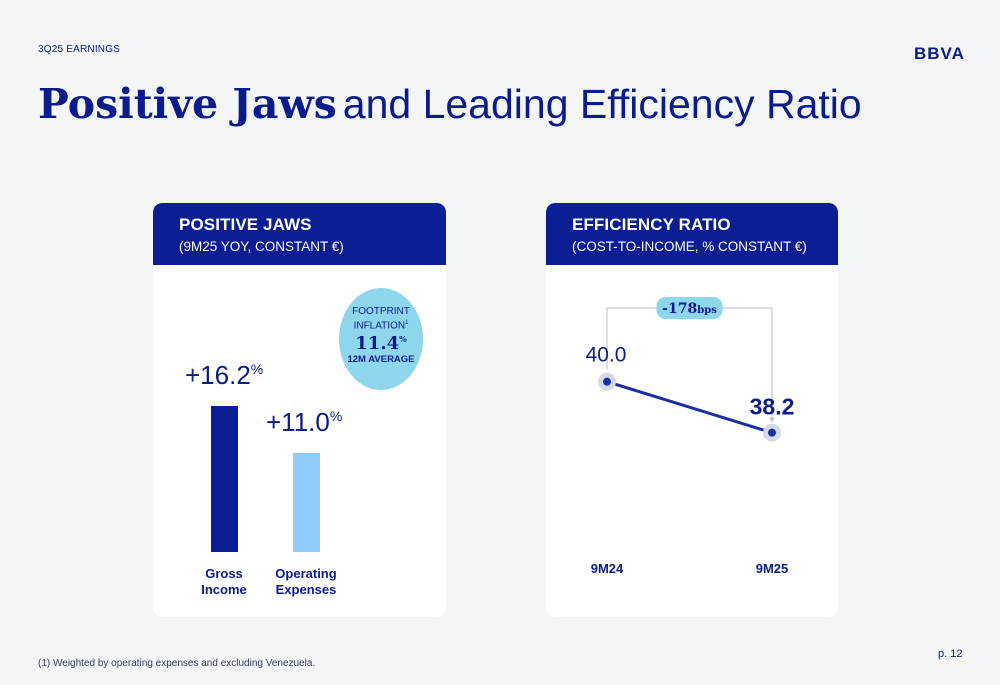 Image resolution: width=1000 pixels, height=685 pixels. I want to click on delta-bracket, so click(689, 363).